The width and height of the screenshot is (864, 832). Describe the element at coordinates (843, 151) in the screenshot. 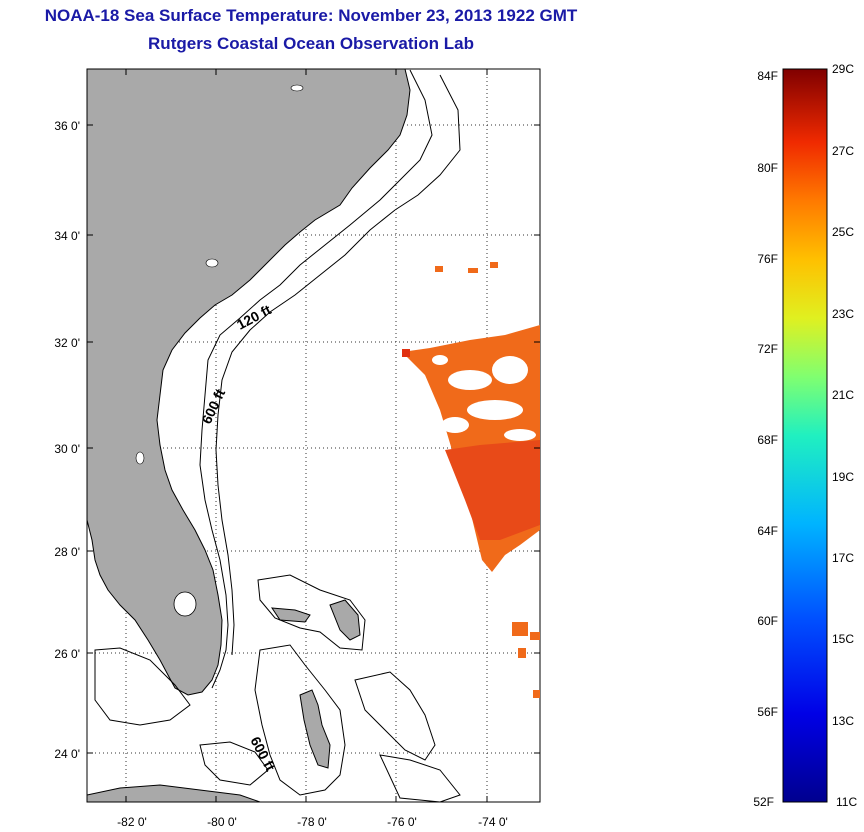

I see `colorbar-c-label: 27C` at that location.